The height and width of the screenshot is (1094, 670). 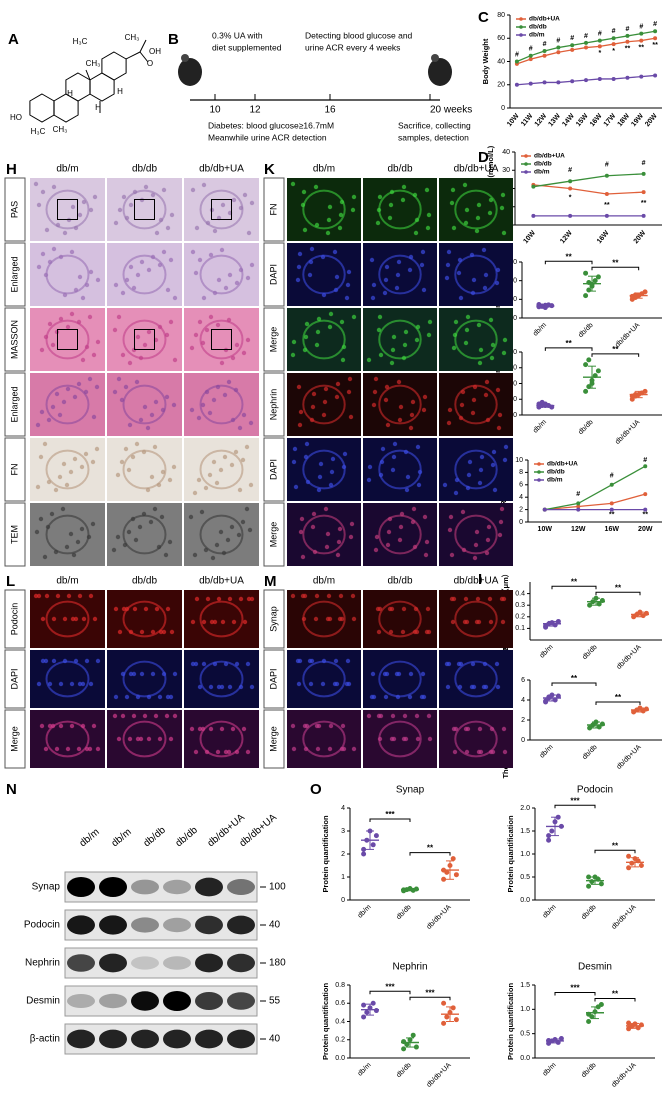 I want to click on blot-strip, so click(x=161, y=887).